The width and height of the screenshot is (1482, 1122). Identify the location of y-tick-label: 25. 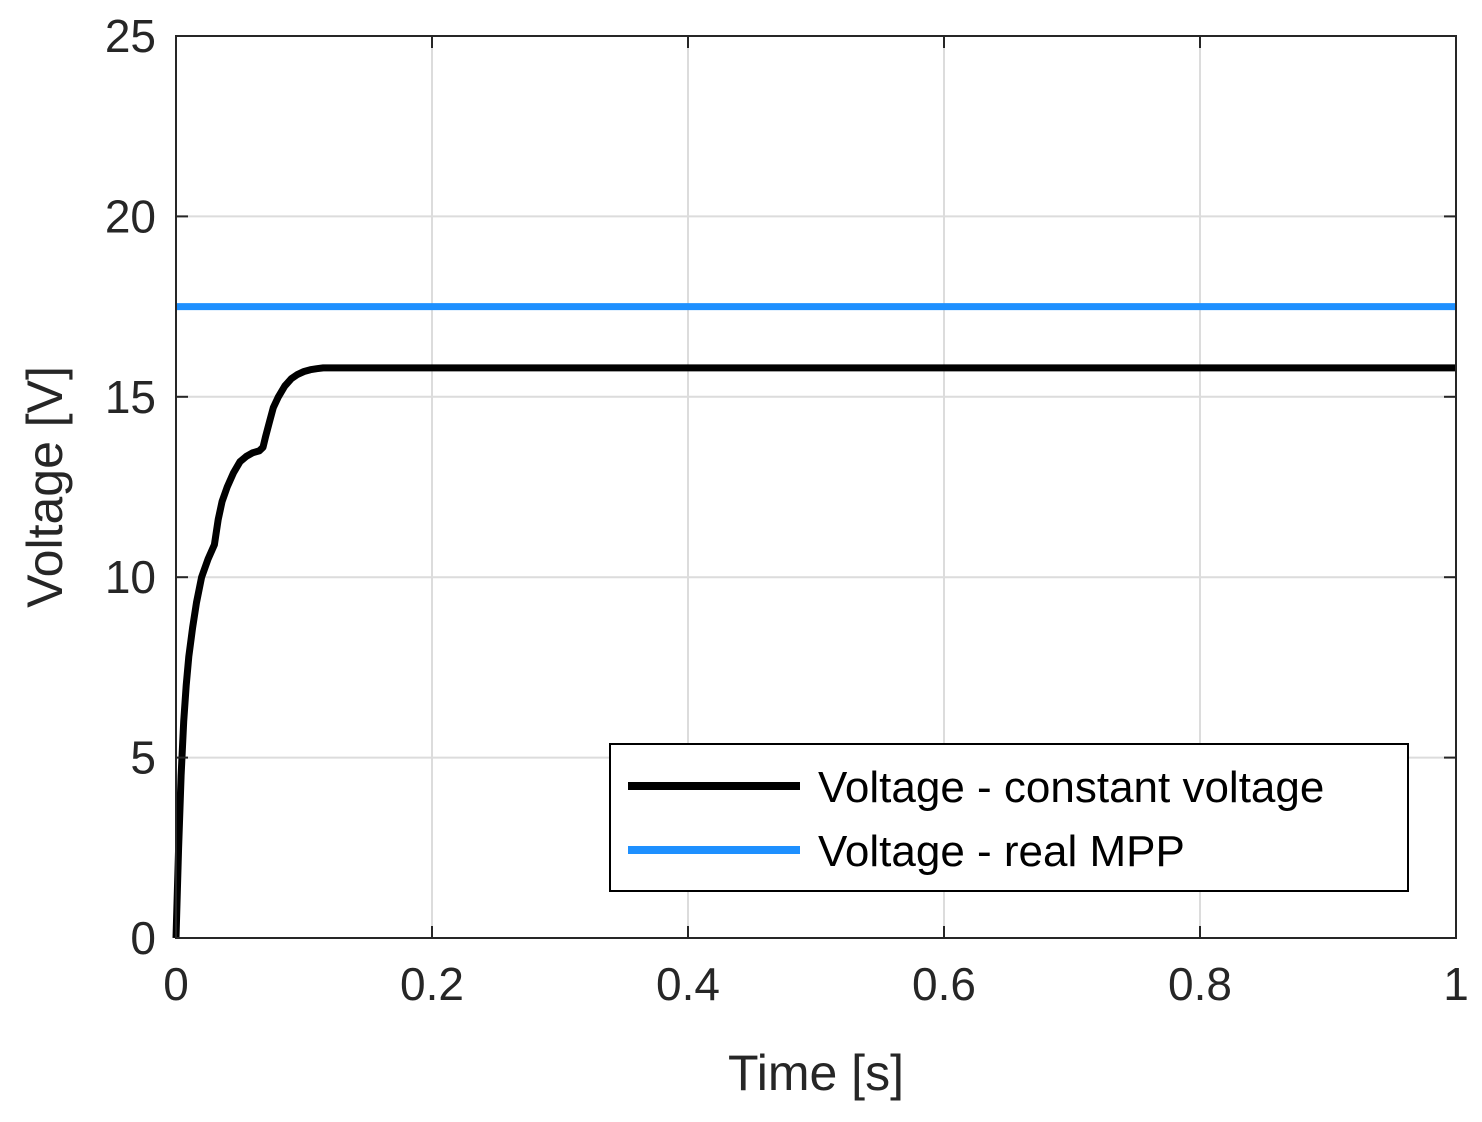
(130, 36).